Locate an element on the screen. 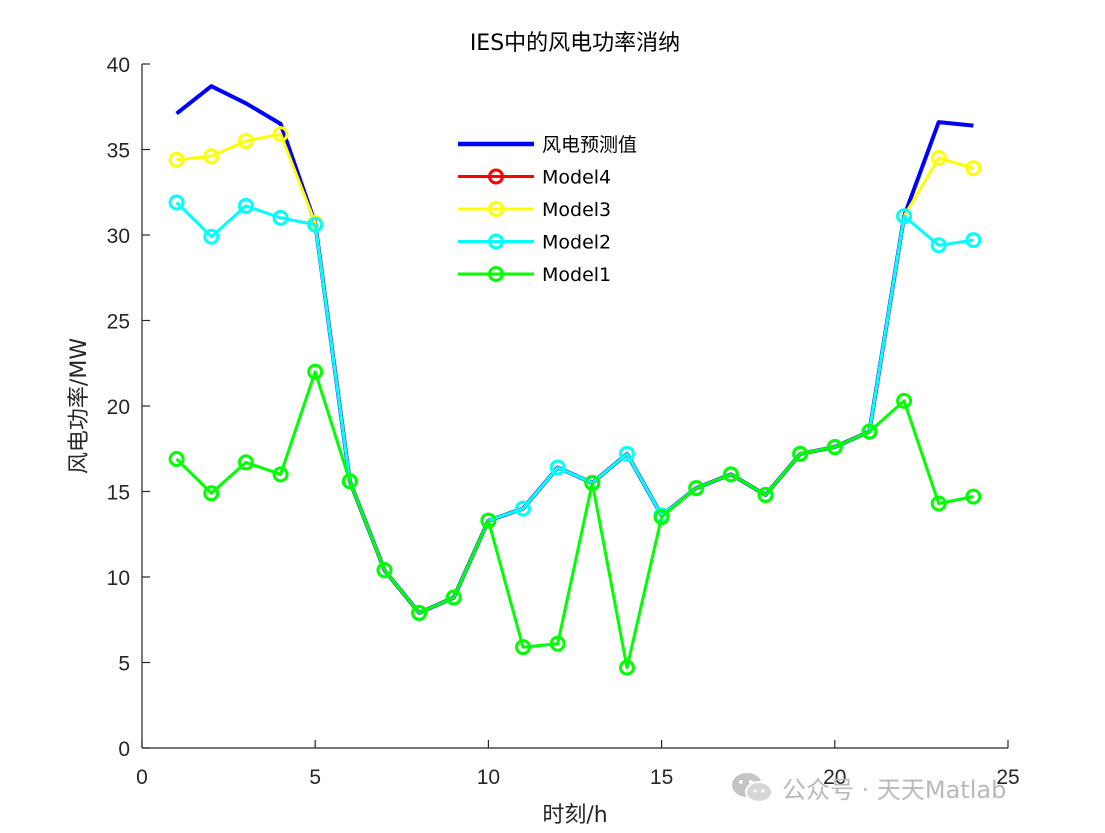 This screenshot has width=1105, height=833. watermark: 公众号 · 天天Matlab is located at coordinates (868, 787).